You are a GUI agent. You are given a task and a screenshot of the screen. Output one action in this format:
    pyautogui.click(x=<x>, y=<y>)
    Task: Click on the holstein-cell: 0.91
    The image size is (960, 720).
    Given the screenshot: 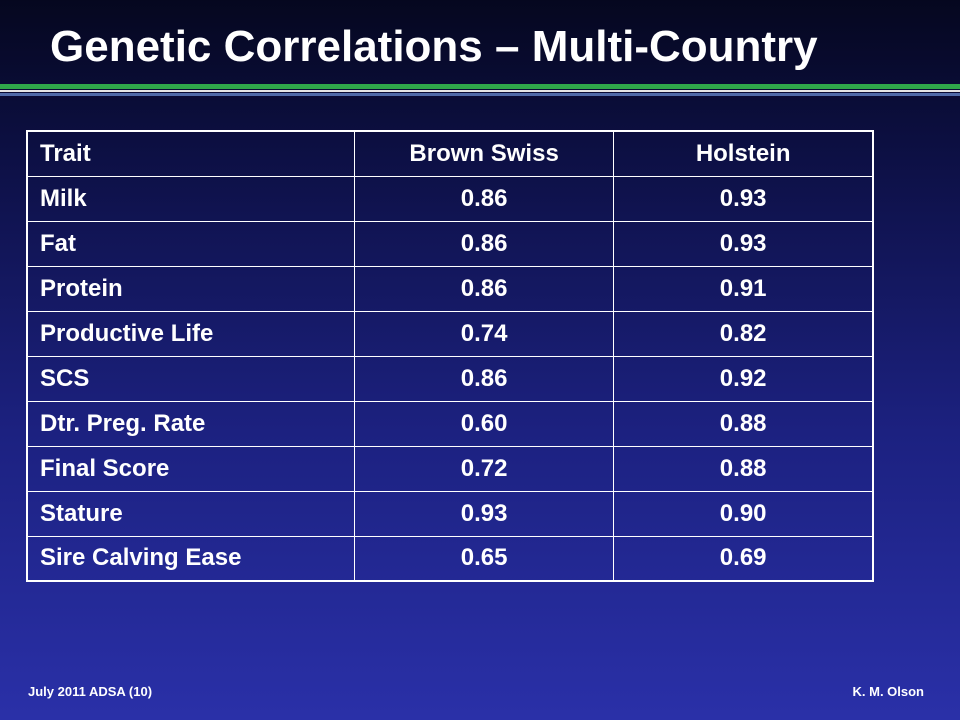 What is the action you would take?
    pyautogui.click(x=743, y=288)
    